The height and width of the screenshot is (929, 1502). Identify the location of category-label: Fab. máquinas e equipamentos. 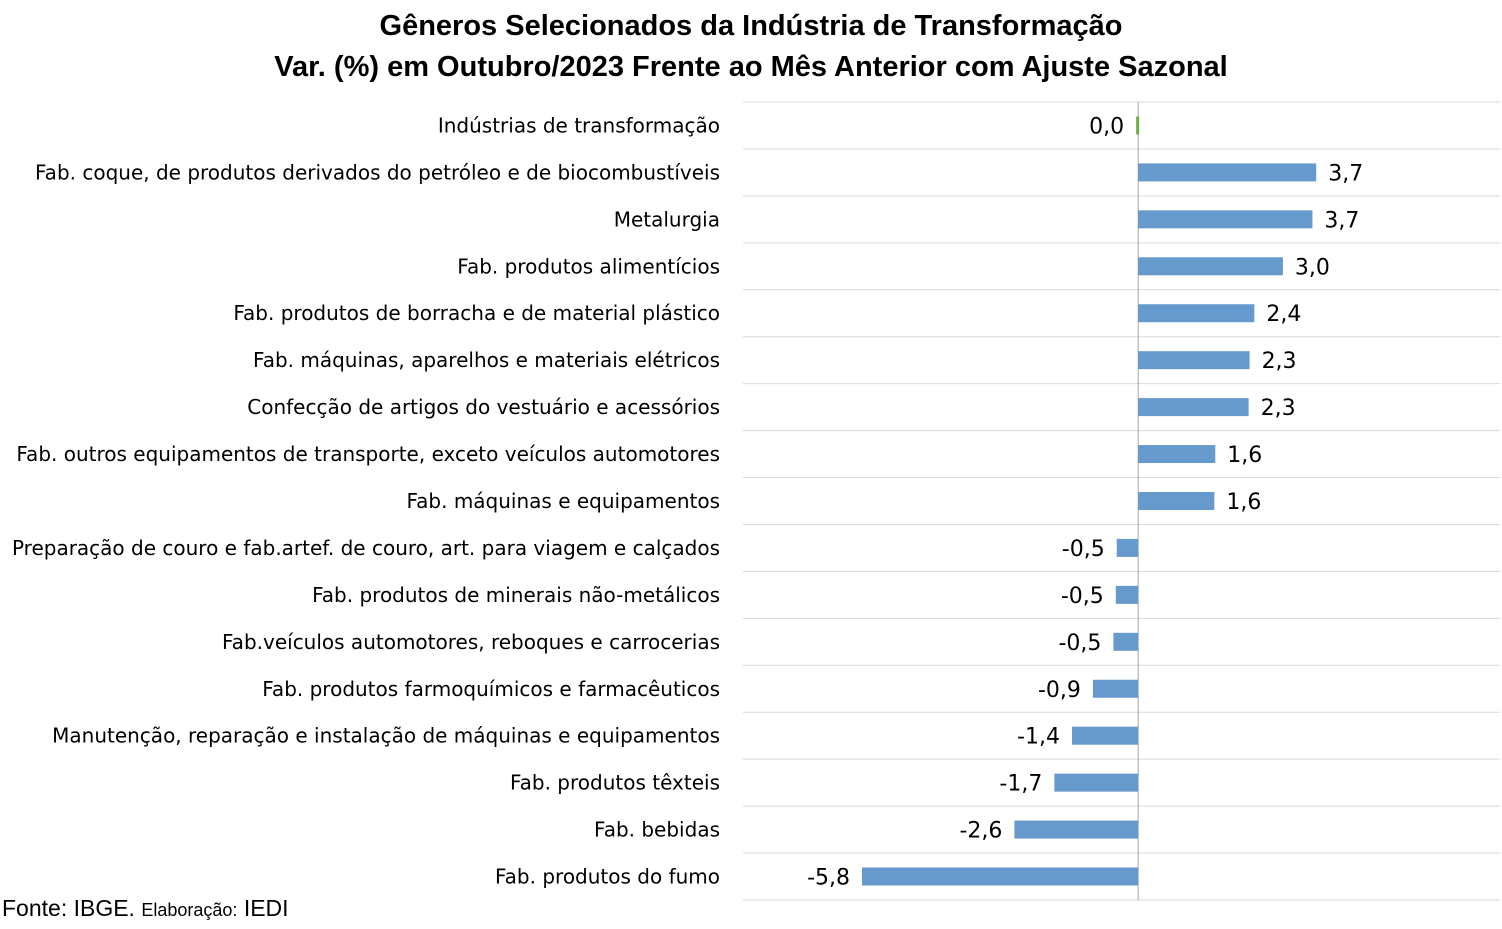
(563, 501).